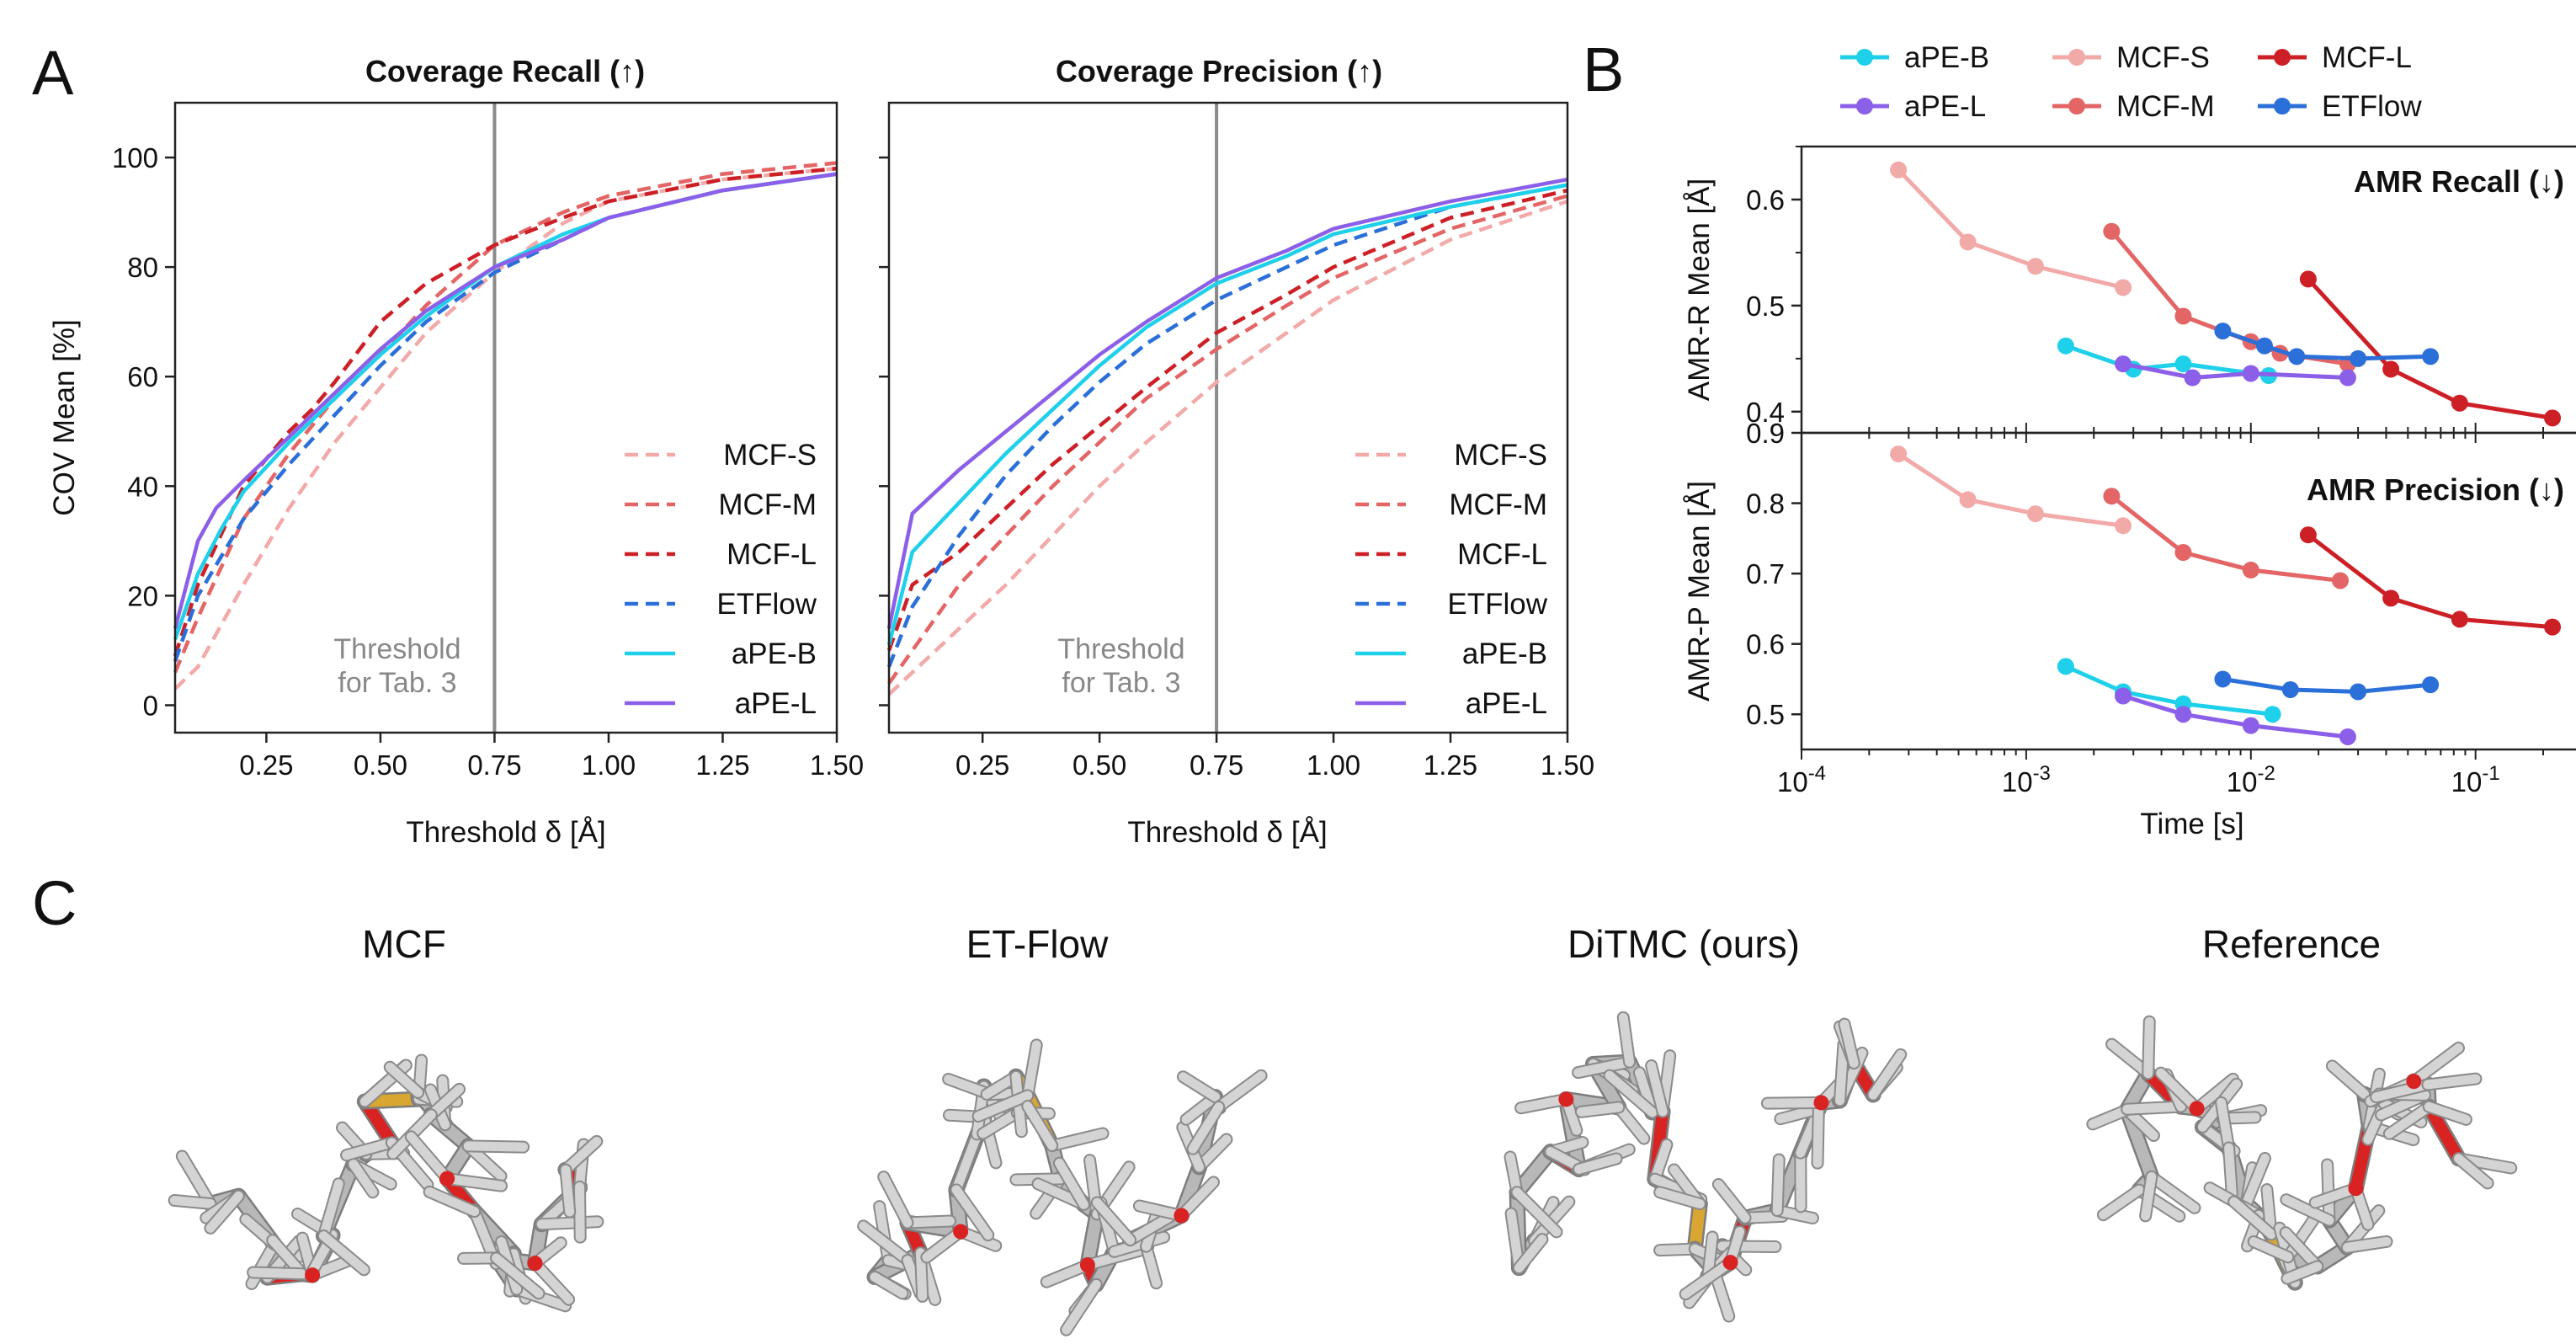 Image resolution: width=2576 pixels, height=1344 pixels. I want to click on threshold-note-line2: for Tab. 3, so click(397, 683).